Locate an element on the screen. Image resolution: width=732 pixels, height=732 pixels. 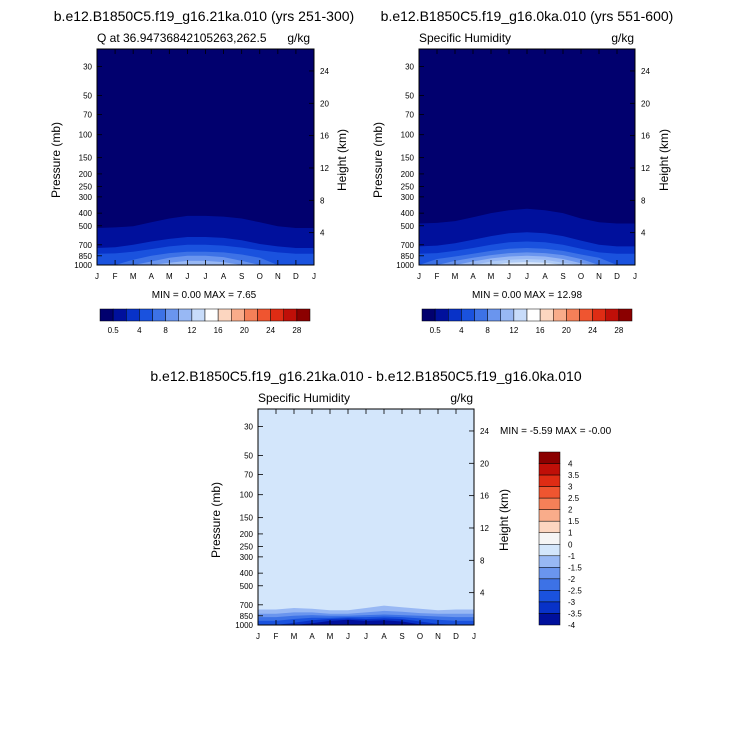
y-tick-label: 700 is located at coordinates (247, 605).